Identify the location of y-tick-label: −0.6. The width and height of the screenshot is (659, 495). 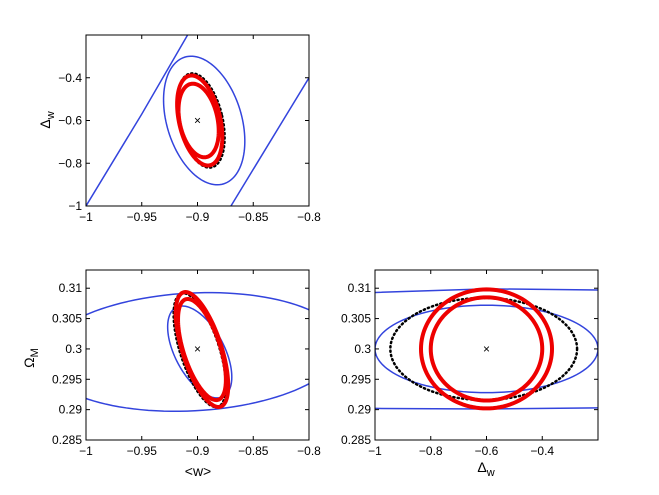
(70, 121).